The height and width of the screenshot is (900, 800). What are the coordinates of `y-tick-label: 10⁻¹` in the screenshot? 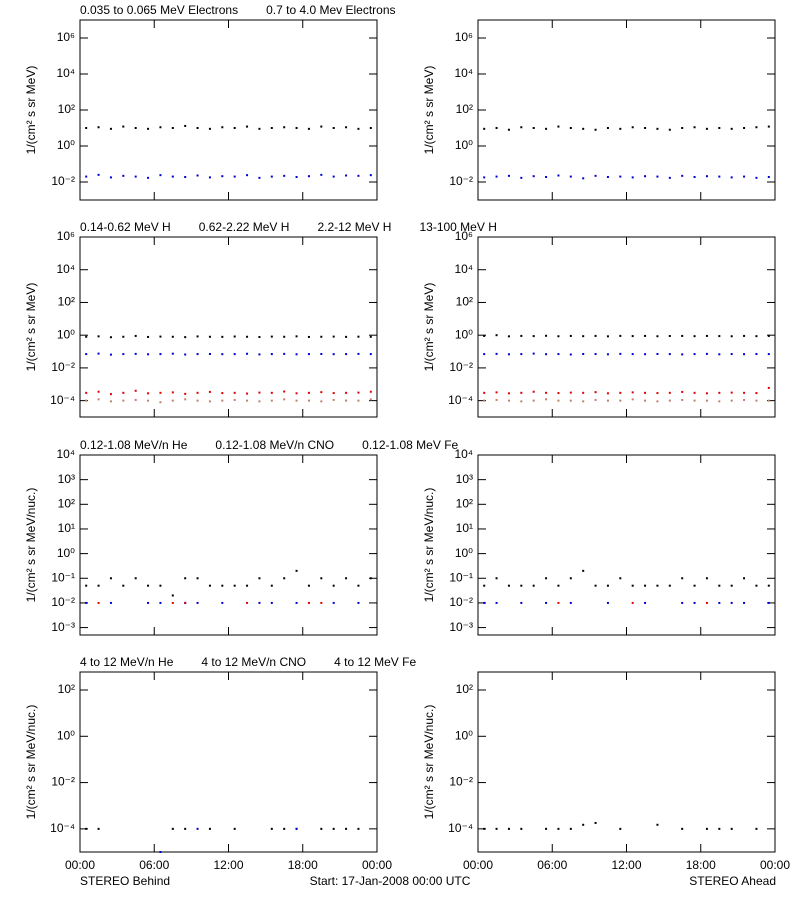 It's located at (63, 577).